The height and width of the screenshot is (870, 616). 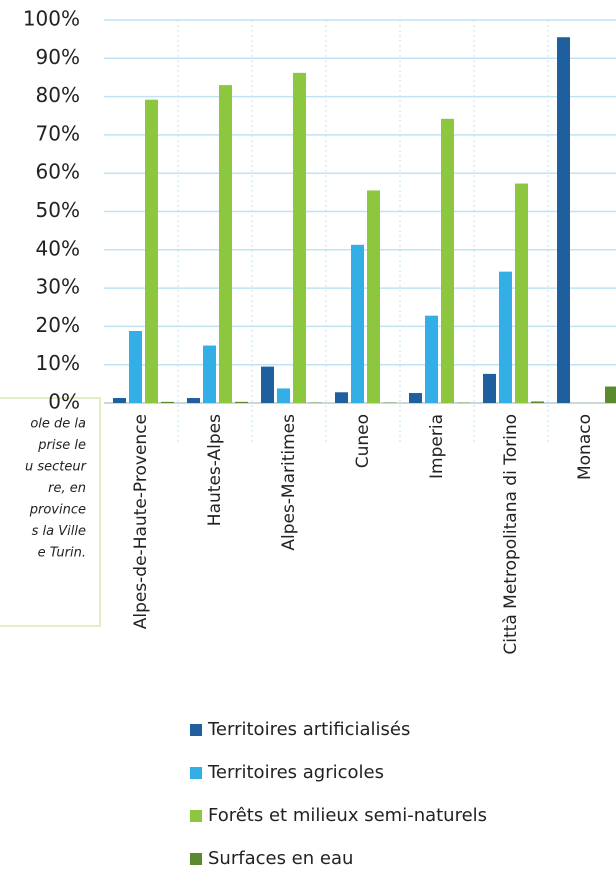 What do you see at coordinates (56, 467) in the screenshot?
I see `annotation-line: u secteur` at bounding box center [56, 467].